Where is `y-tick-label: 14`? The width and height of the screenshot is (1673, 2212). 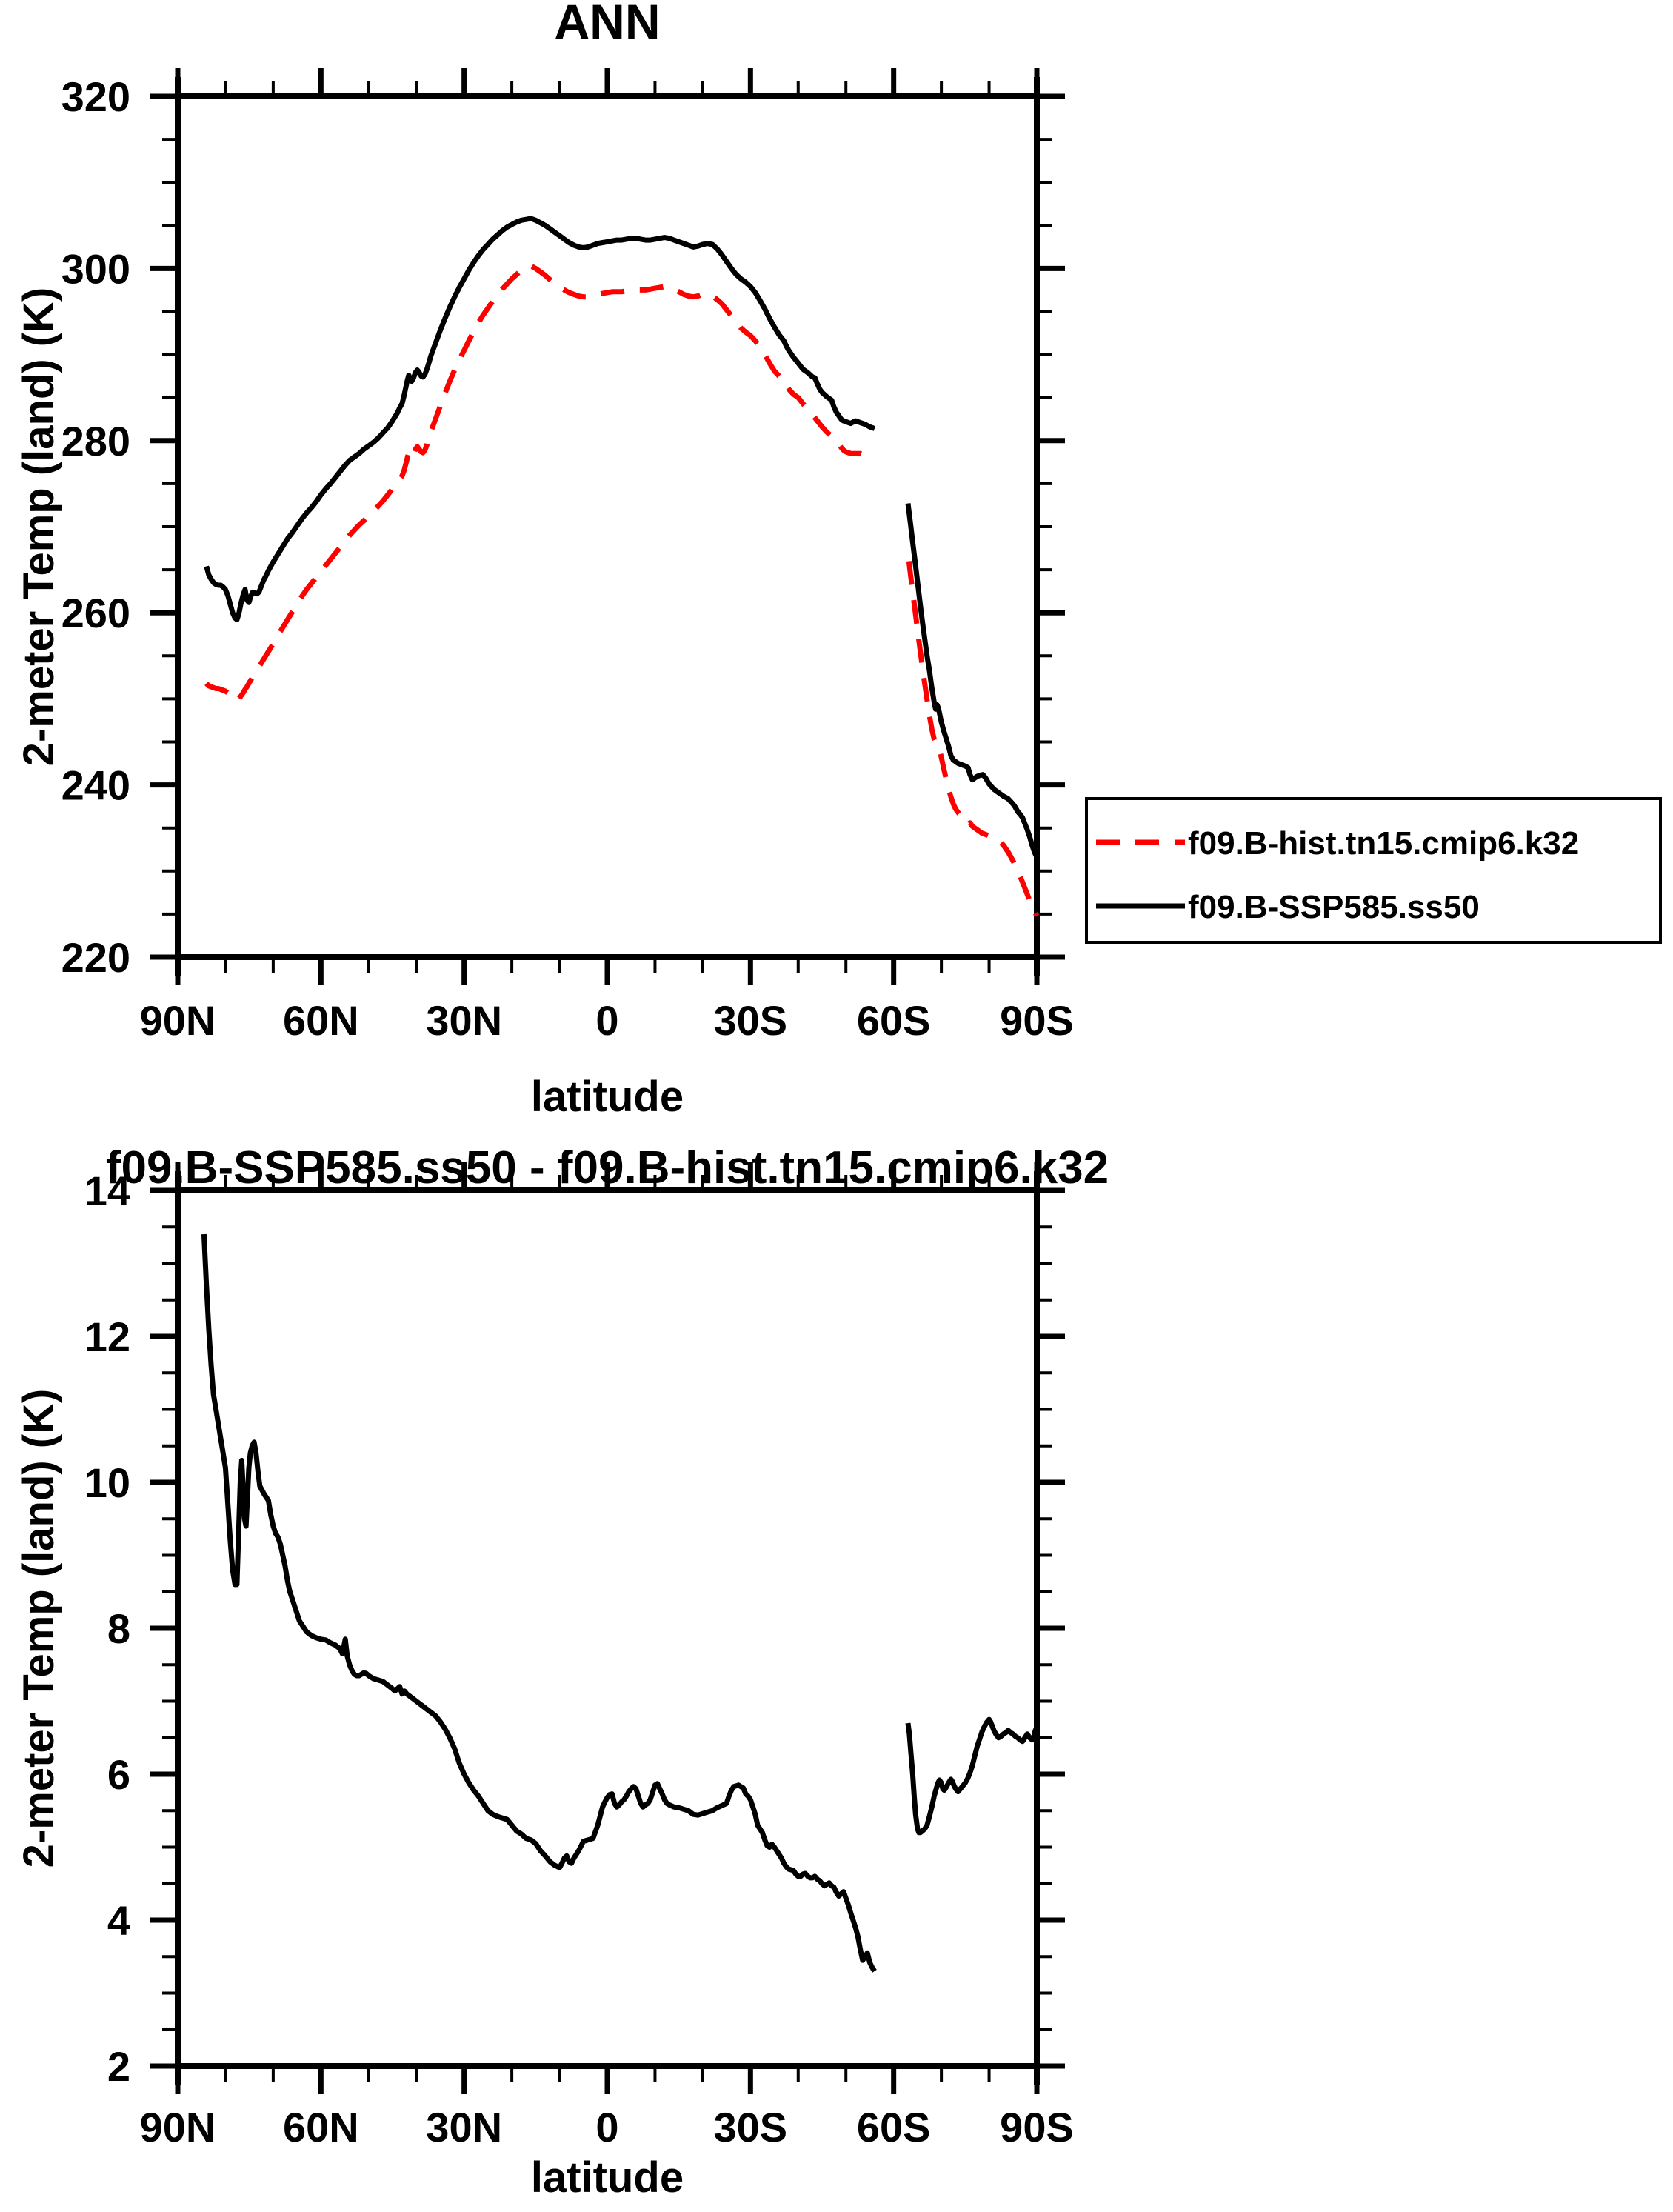 y-tick-label: 14 is located at coordinates (107, 1190).